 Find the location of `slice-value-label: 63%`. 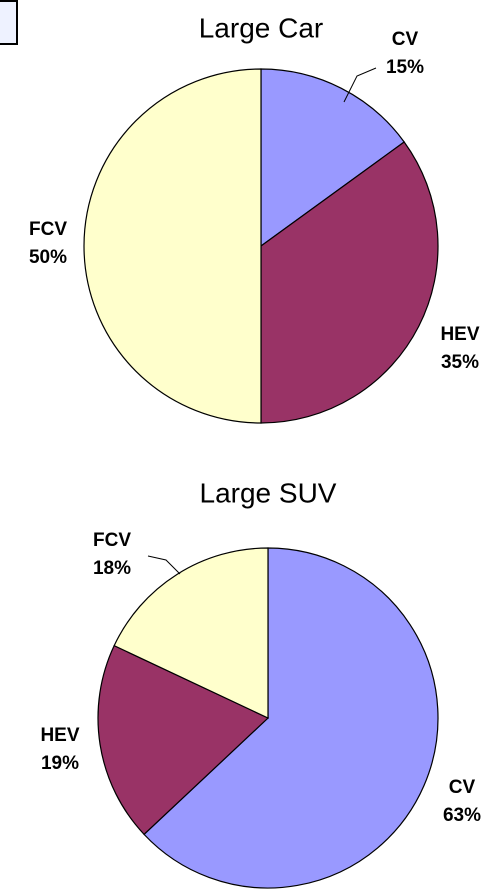

slice-value-label: 63% is located at coordinates (462, 815).